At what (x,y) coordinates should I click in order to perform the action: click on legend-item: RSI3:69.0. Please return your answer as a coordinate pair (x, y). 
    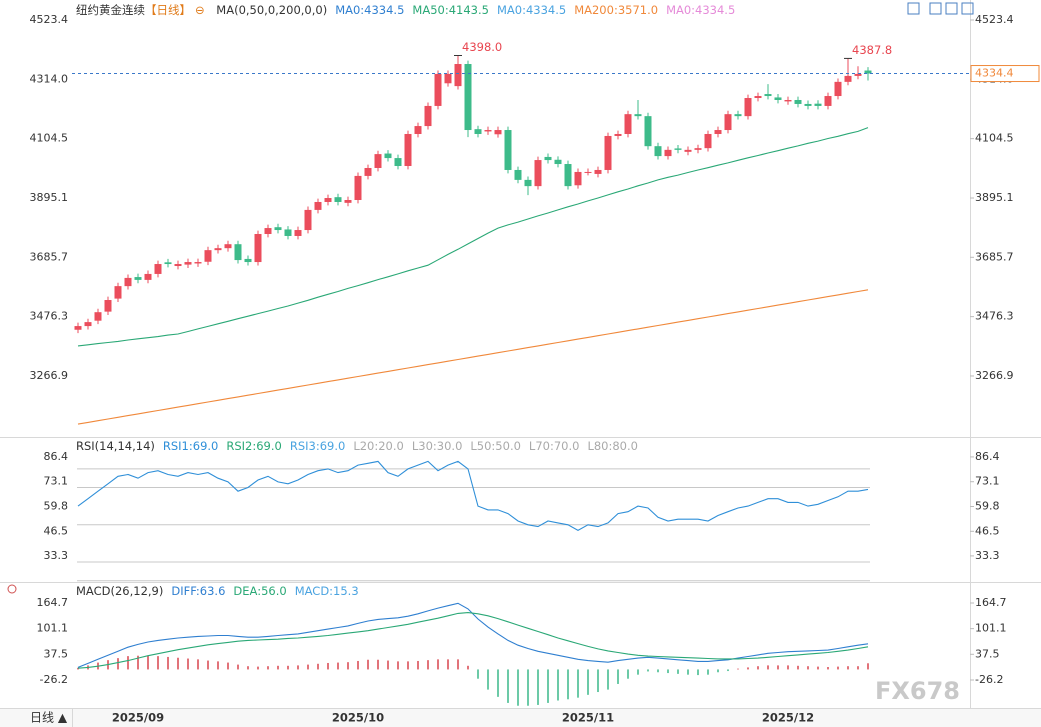
    Looking at the image, I should click on (317, 446).